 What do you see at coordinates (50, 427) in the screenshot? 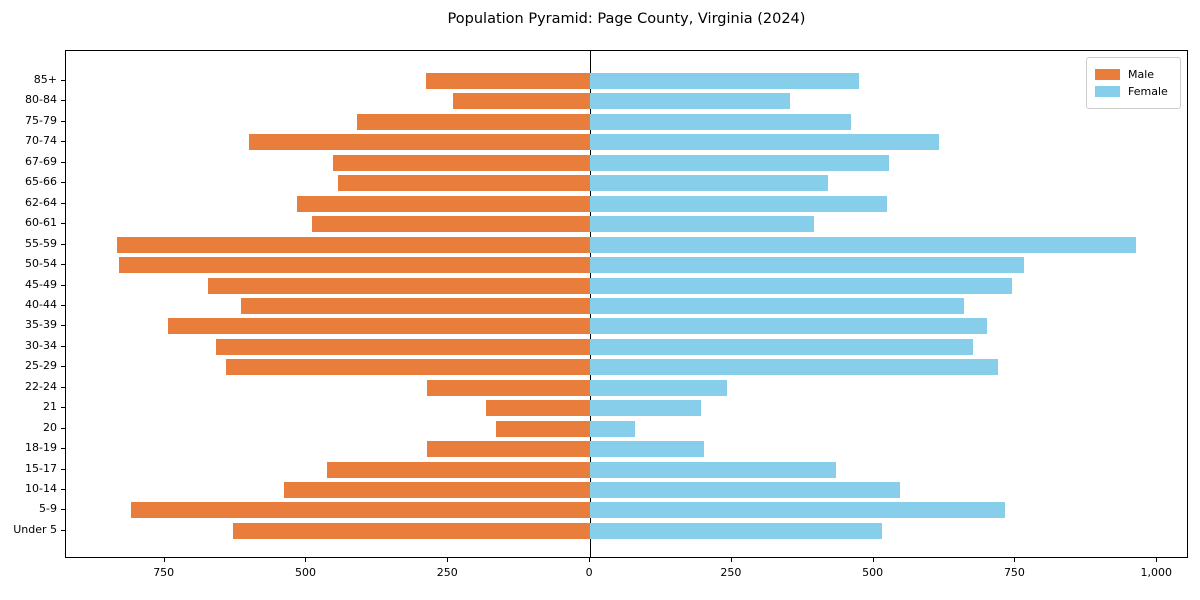
I see `y-axis-label: 20` at bounding box center [50, 427].